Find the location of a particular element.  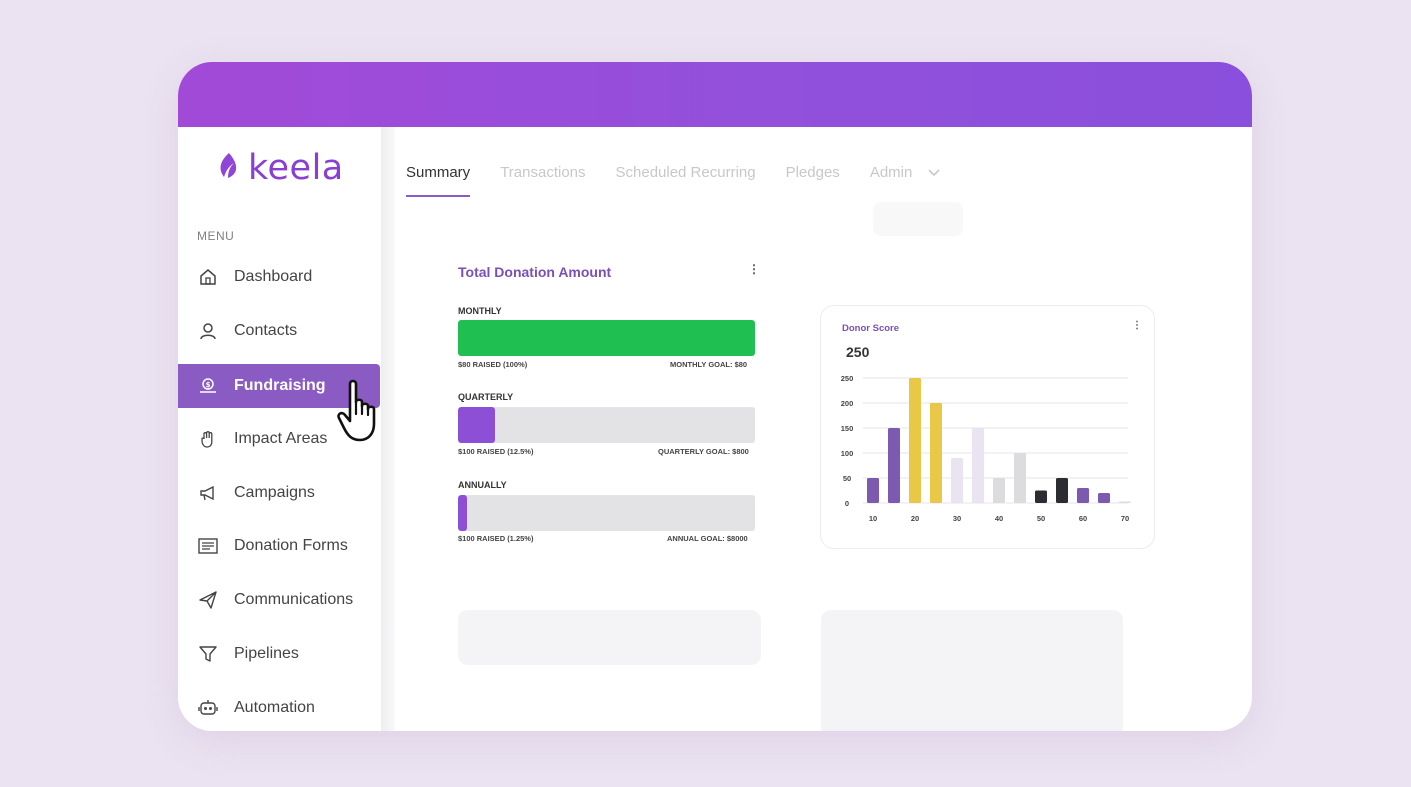

filter-icon is located at coordinates (208, 654).